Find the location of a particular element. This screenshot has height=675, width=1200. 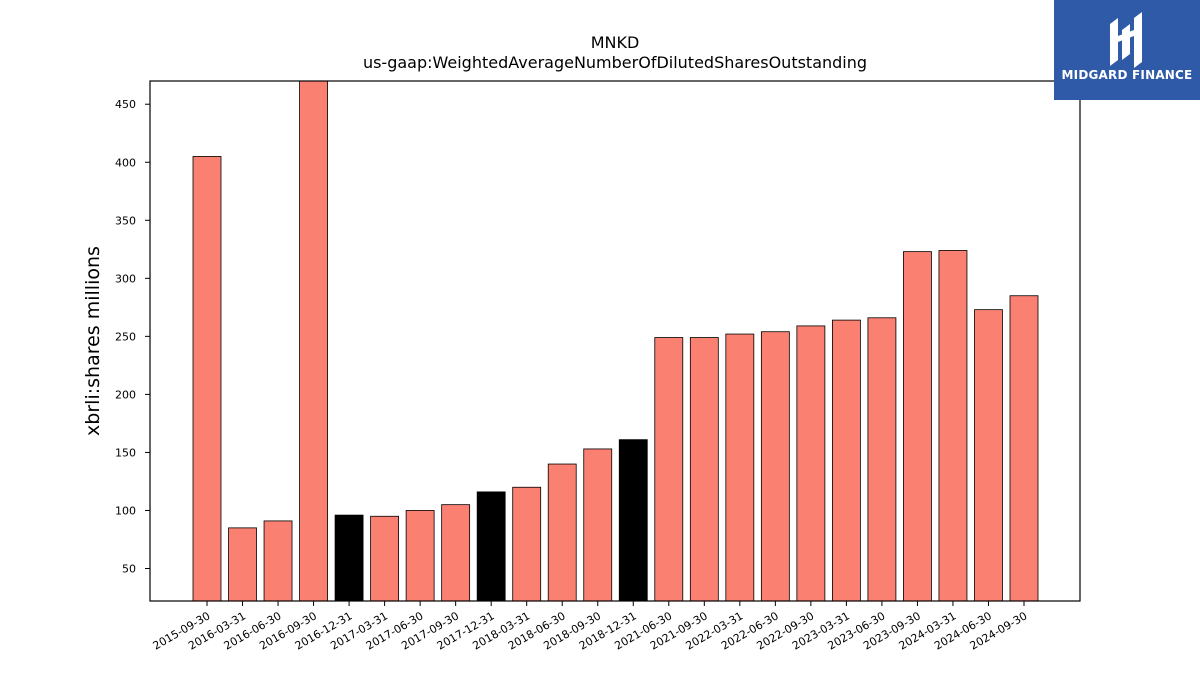

y-tick-label: 450 is located at coordinates (125, 104).